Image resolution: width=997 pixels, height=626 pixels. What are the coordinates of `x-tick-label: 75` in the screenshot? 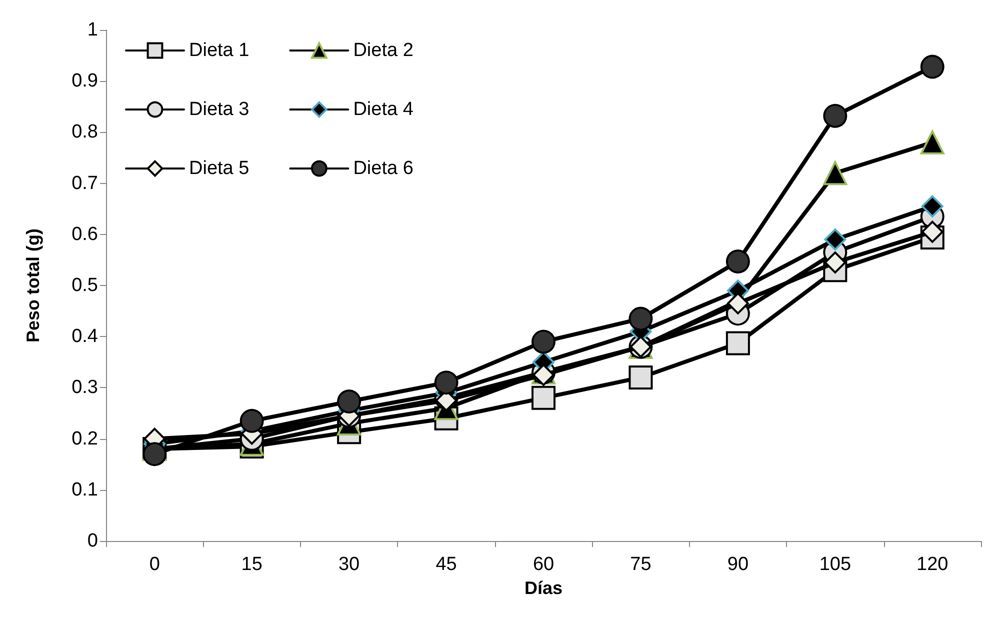 It's located at (641, 564).